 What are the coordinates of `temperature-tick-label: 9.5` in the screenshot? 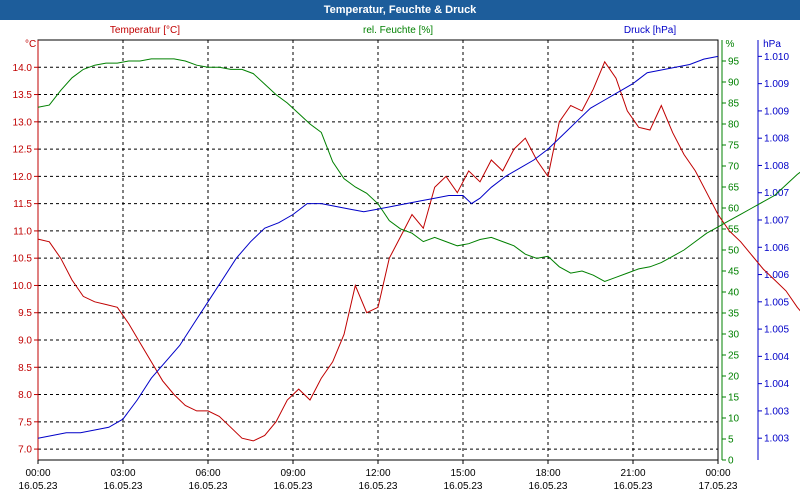 It's located at (25, 313).